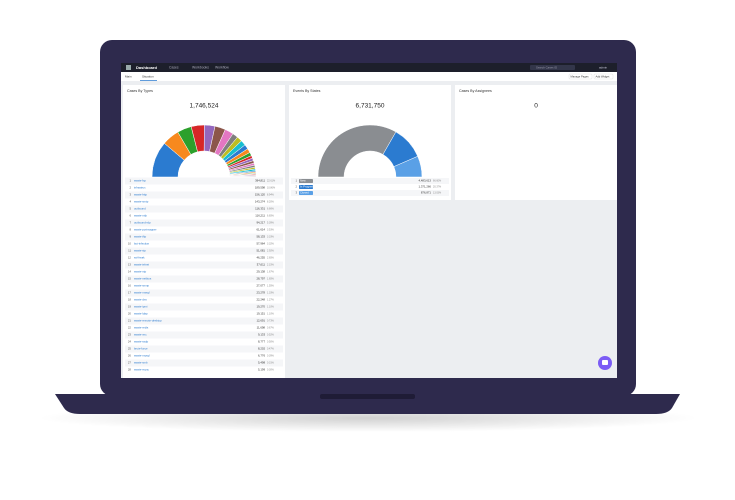  I want to click on user-menu: admin, so click(603, 67).